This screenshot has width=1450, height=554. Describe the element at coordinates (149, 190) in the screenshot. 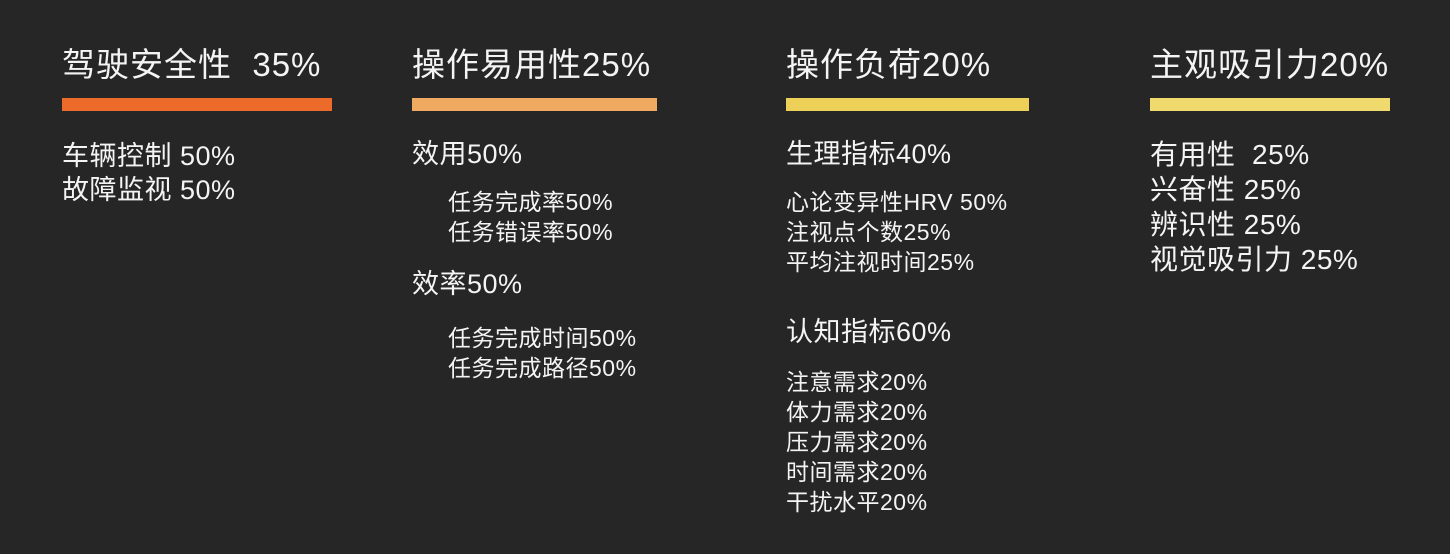

I see `criterion-item: 故障监视 50%` at that location.